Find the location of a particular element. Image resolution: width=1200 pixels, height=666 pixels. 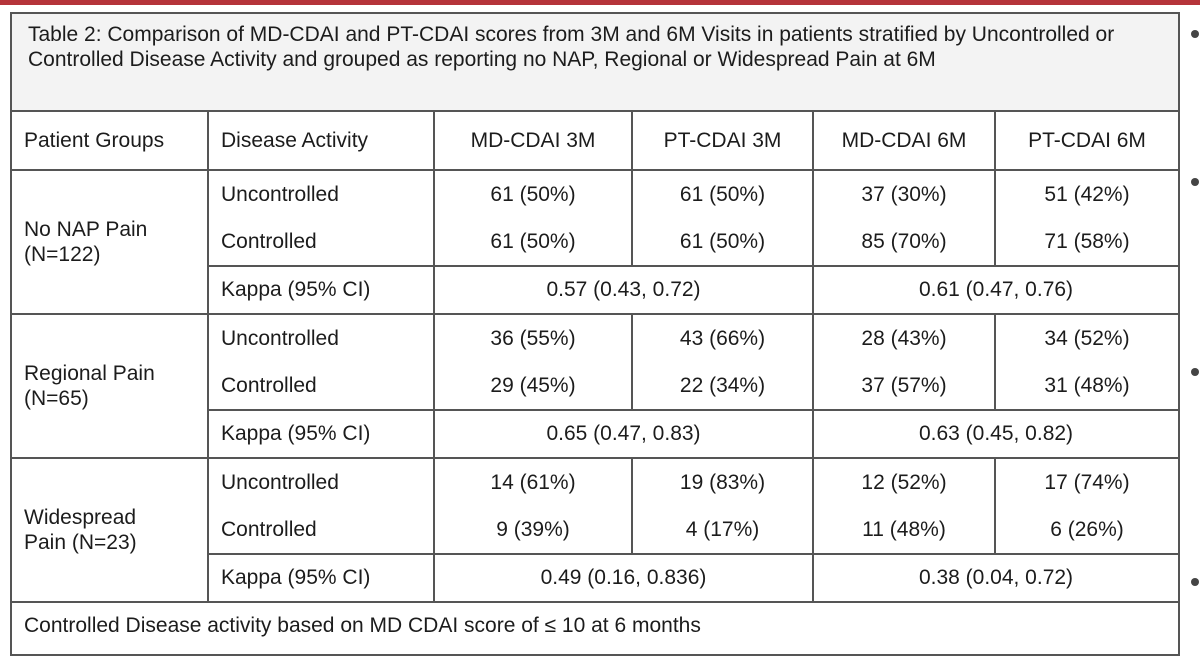

value-cell: 12 (52%) is located at coordinates (904, 481).